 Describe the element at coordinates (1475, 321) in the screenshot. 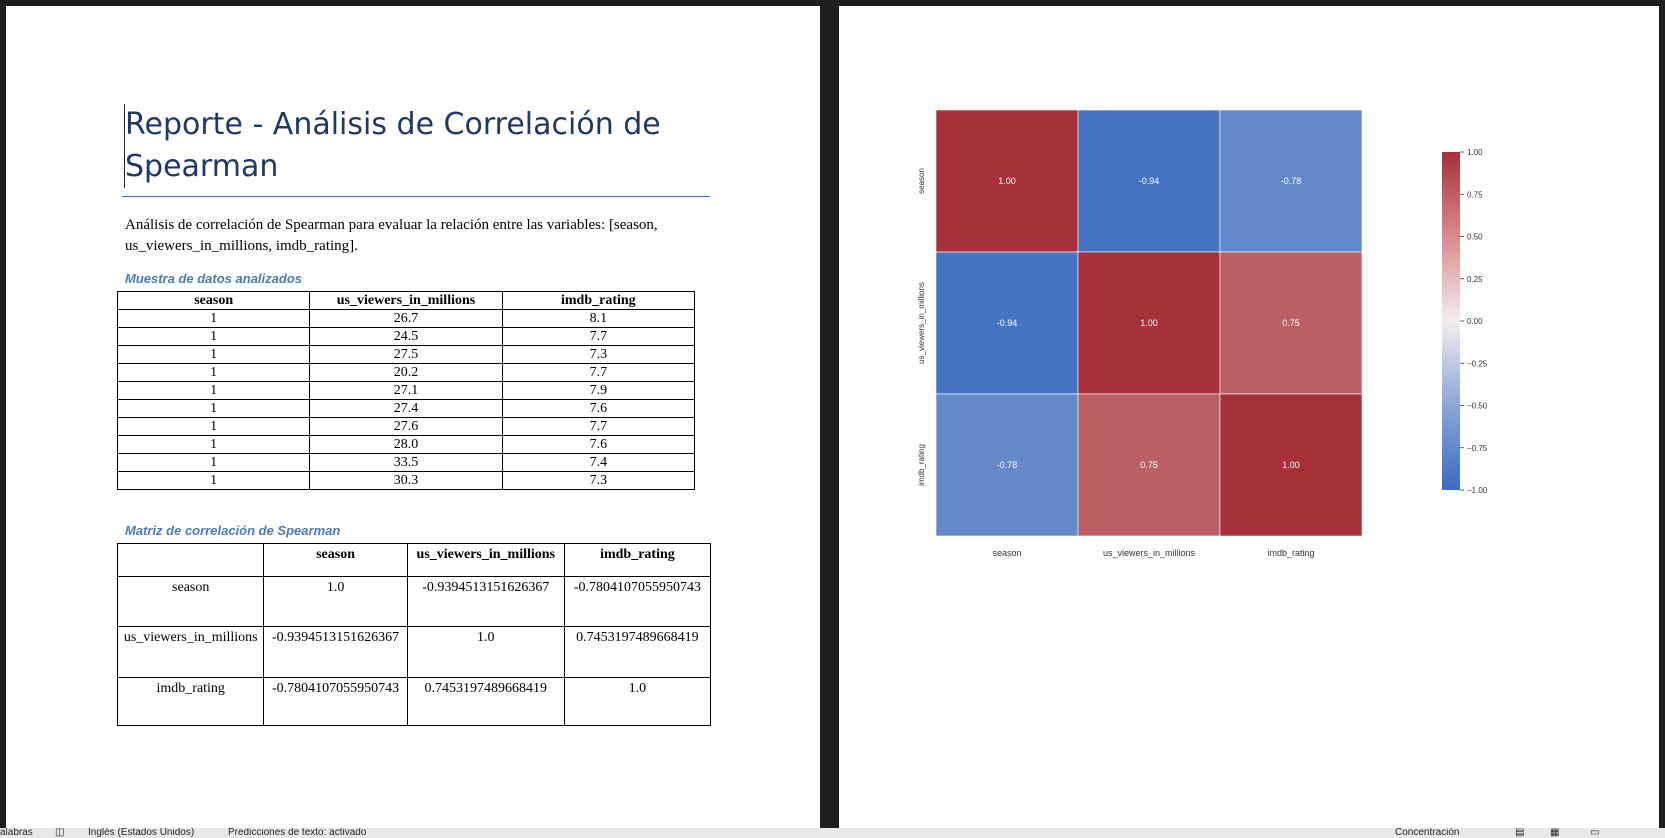

I see `colorbar-tick-label: 0.00` at that location.